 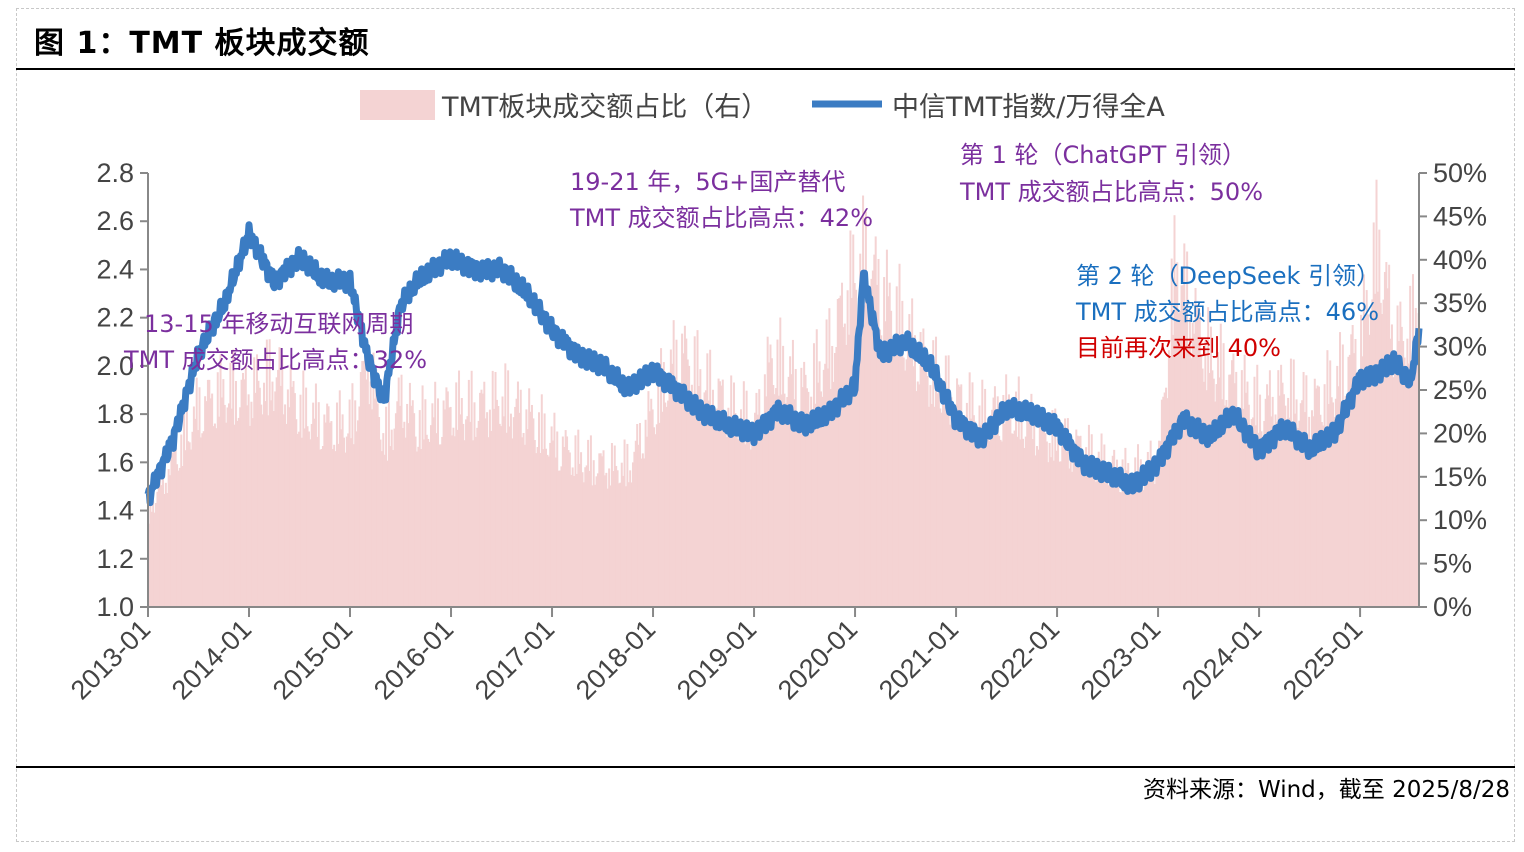 What do you see at coordinates (1221, 659) in the screenshot?
I see `x-tick-label: 2024-01` at bounding box center [1221, 659].